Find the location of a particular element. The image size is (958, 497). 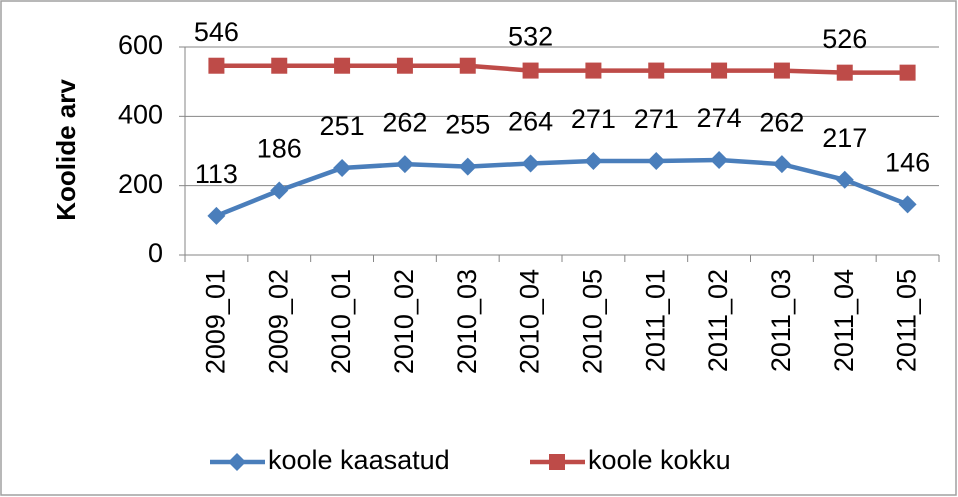

data-label: 264 is located at coordinates (530, 122).